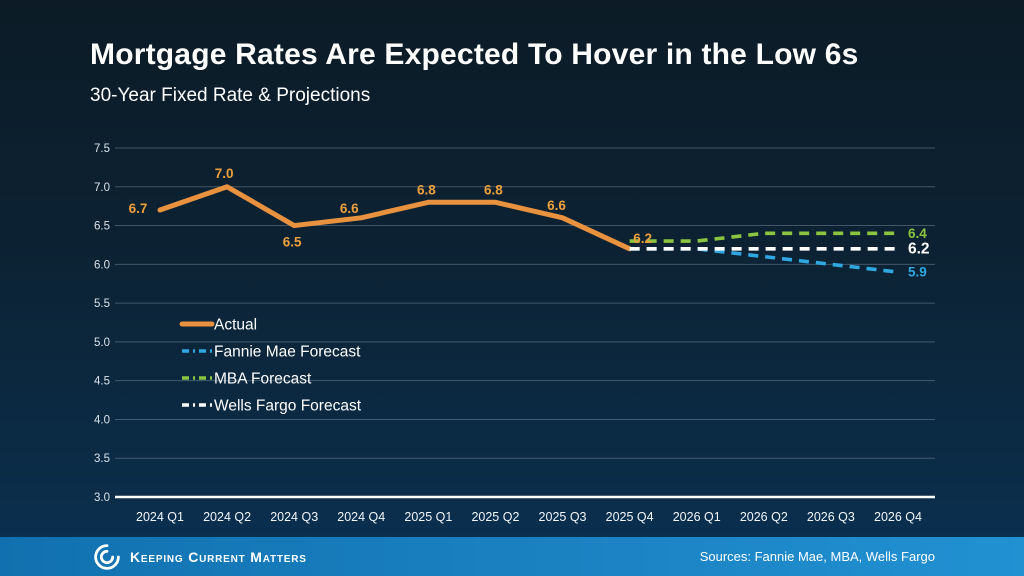 This screenshot has height=576, width=1024. What do you see at coordinates (292, 242) in the screenshot?
I see `data-point-label: 6.5` at bounding box center [292, 242].